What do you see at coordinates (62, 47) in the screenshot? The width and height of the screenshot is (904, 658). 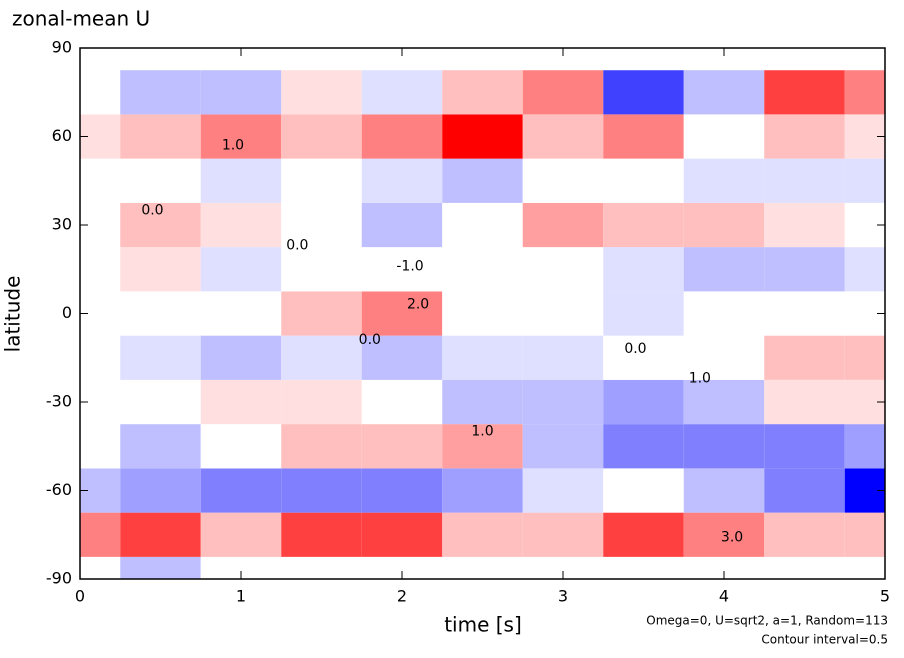 I see `y-tick-label: 90` at bounding box center [62, 47].